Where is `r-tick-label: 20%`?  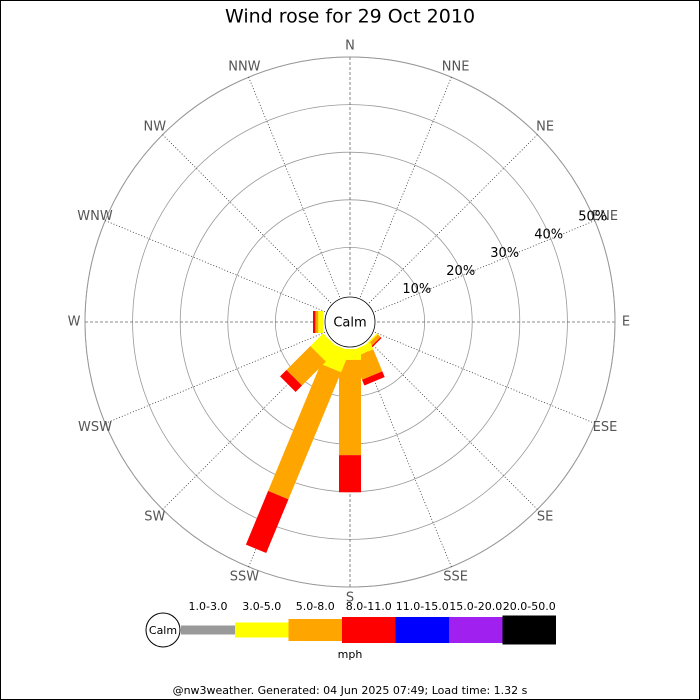
r-tick-label: 20% is located at coordinates (460, 271).